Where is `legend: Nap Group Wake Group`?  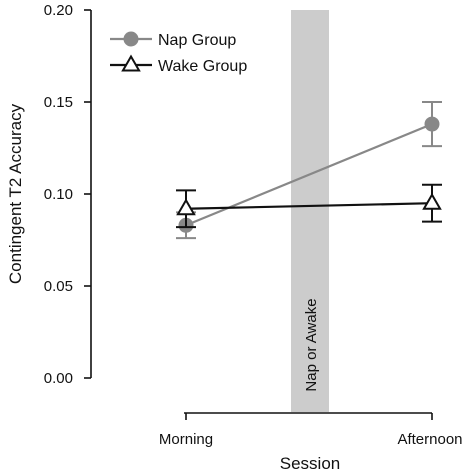
legend: Nap Group Wake Group is located at coordinates (178, 53).